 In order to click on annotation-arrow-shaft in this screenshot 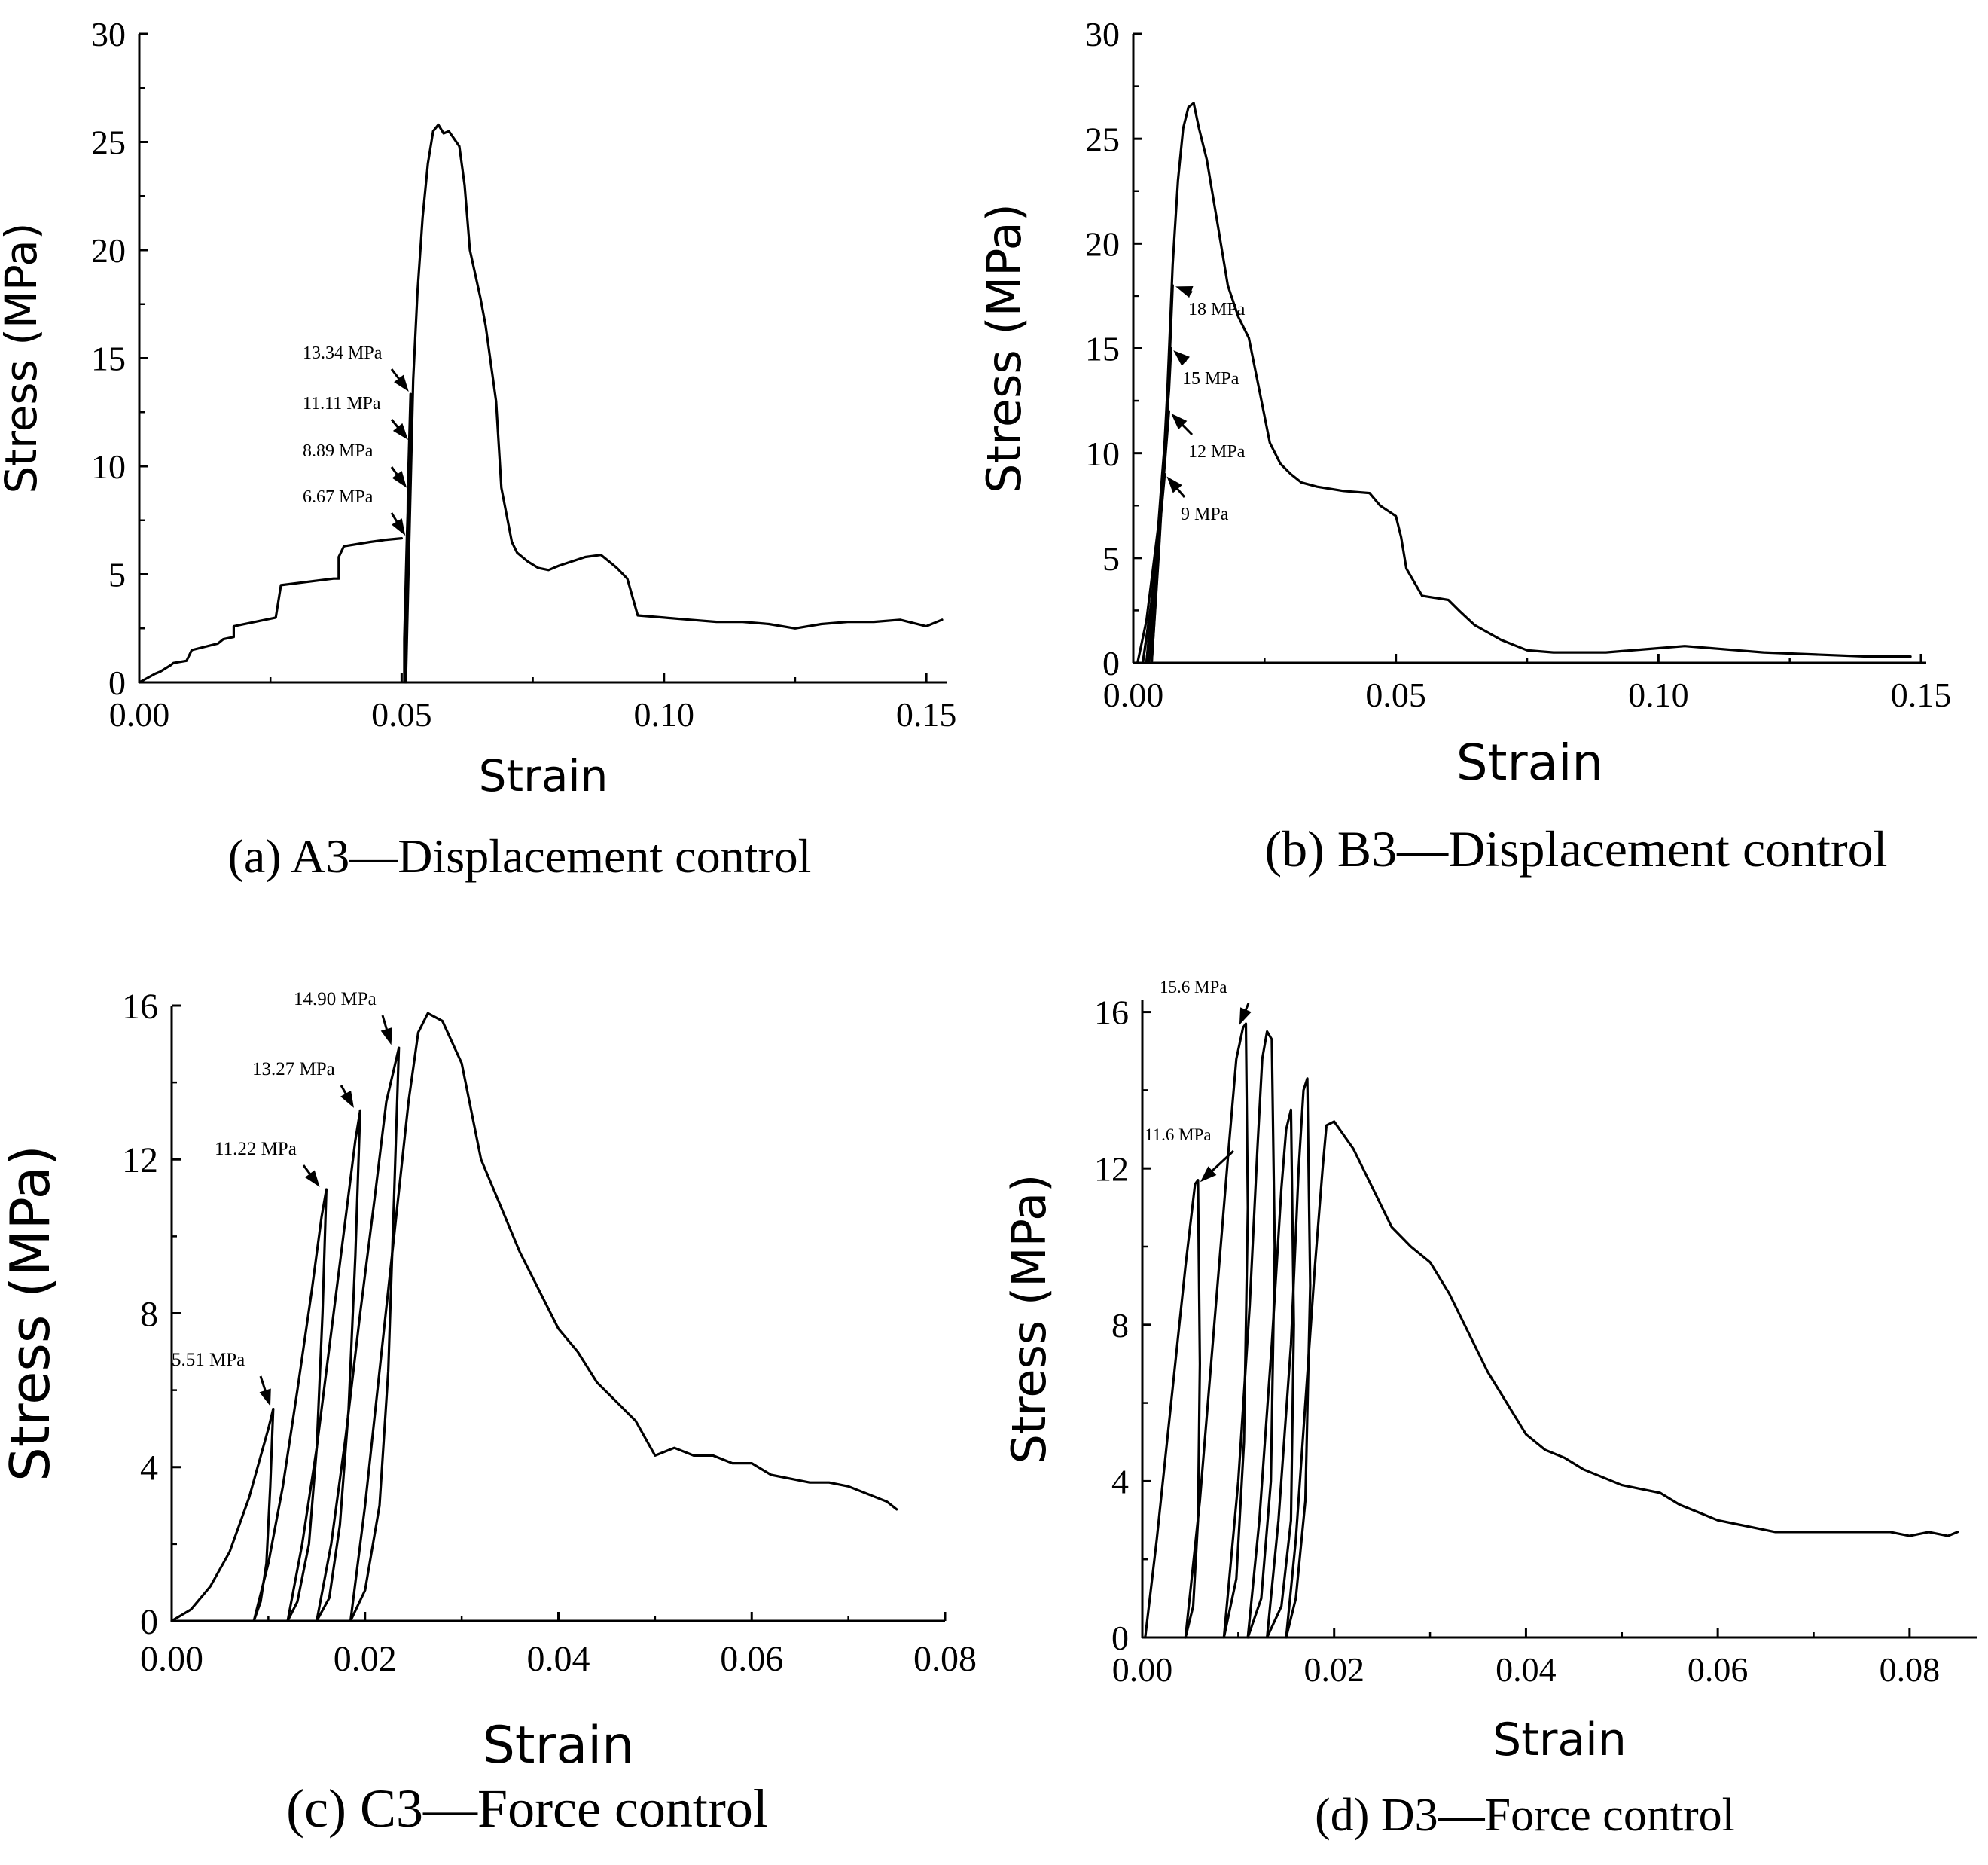, I will do `click(1222, 1162)`.